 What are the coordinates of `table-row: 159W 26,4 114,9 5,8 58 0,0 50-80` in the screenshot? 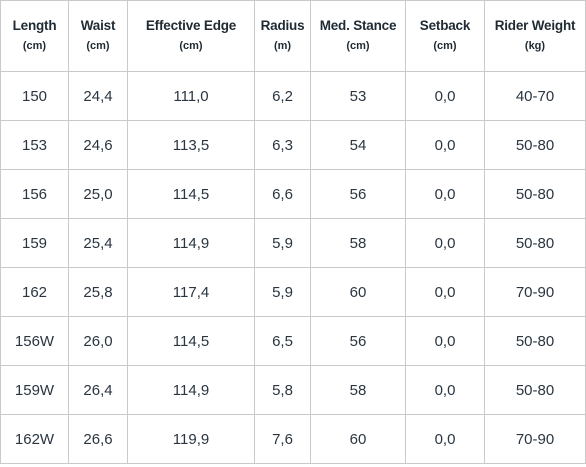 It's located at (293, 390).